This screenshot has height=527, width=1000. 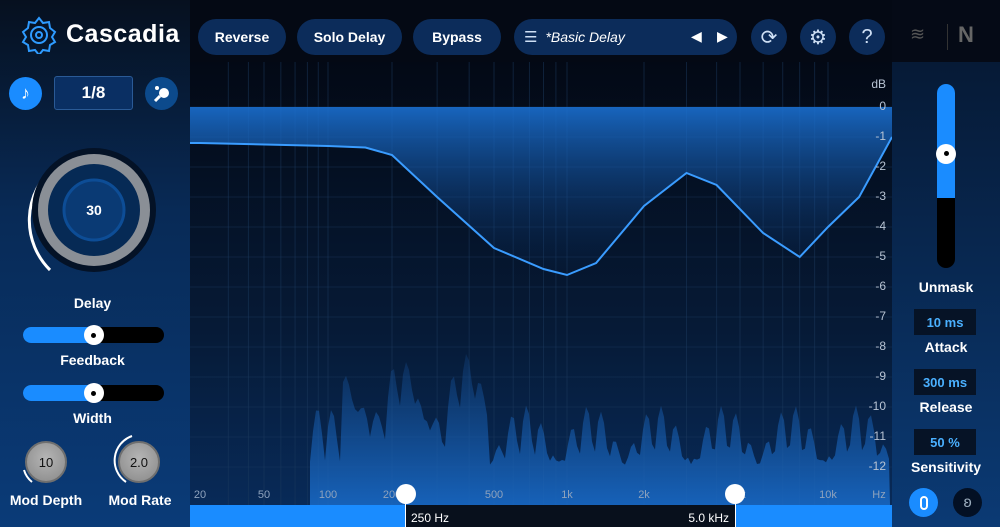 I want to click on high-band-value: 5.0 kHz, so click(x=708, y=518).